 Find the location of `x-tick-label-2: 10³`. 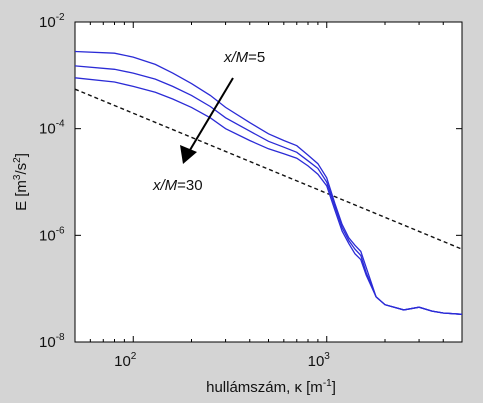

x-tick-label-2: 10³ is located at coordinates (319, 360).